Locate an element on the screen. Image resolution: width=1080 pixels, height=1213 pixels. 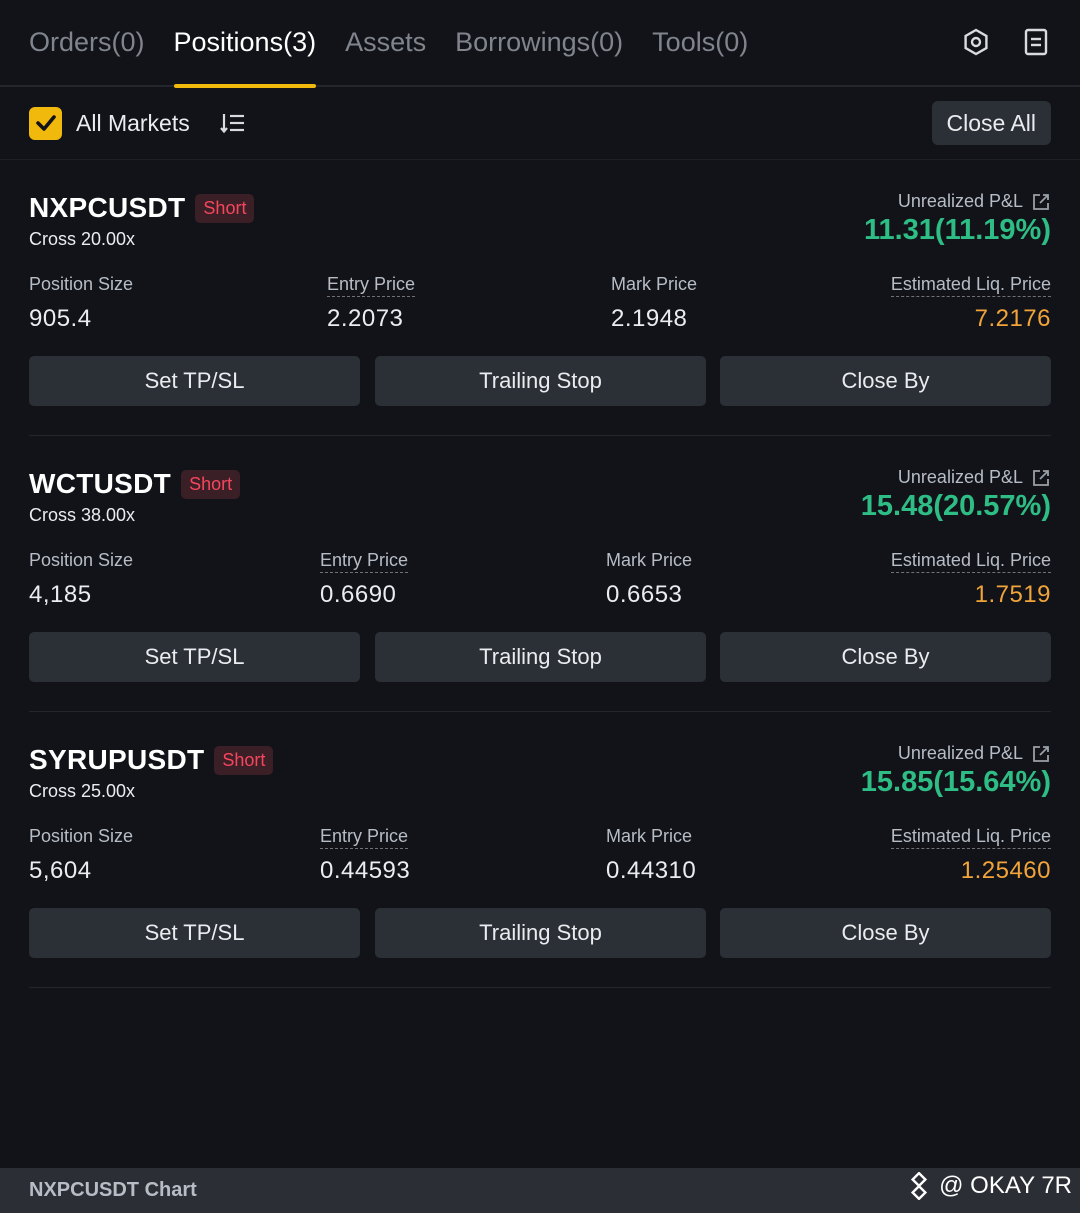
mark-price-field: Mark Price 0.44310 is located at coordinates (651, 855).